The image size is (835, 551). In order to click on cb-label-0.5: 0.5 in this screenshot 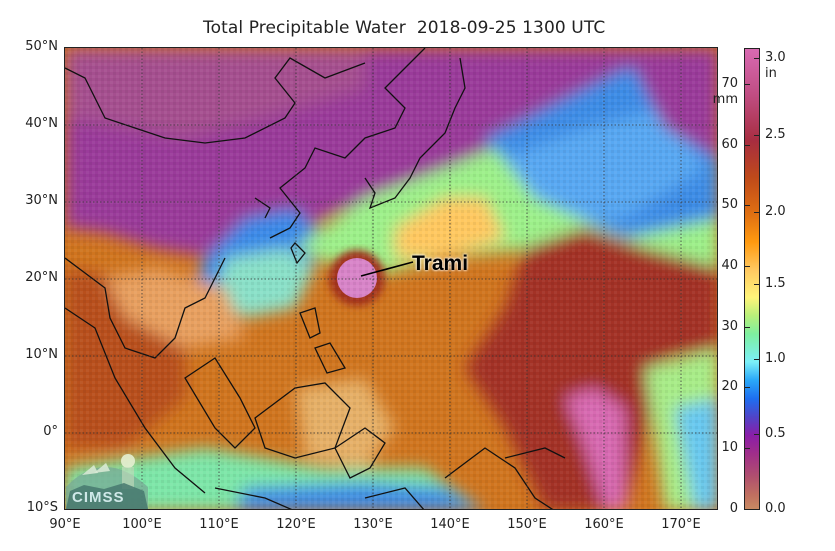, I will do `click(775, 433)`.